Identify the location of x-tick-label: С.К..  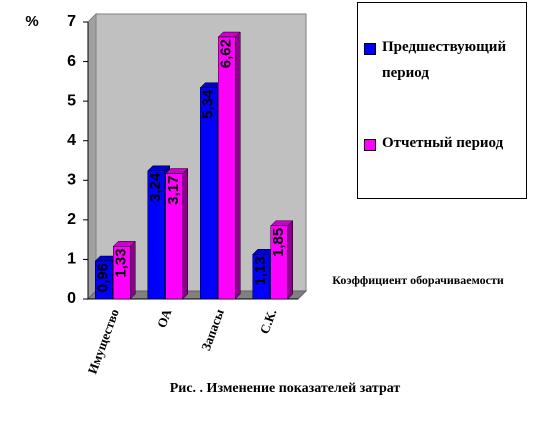
(268, 321).